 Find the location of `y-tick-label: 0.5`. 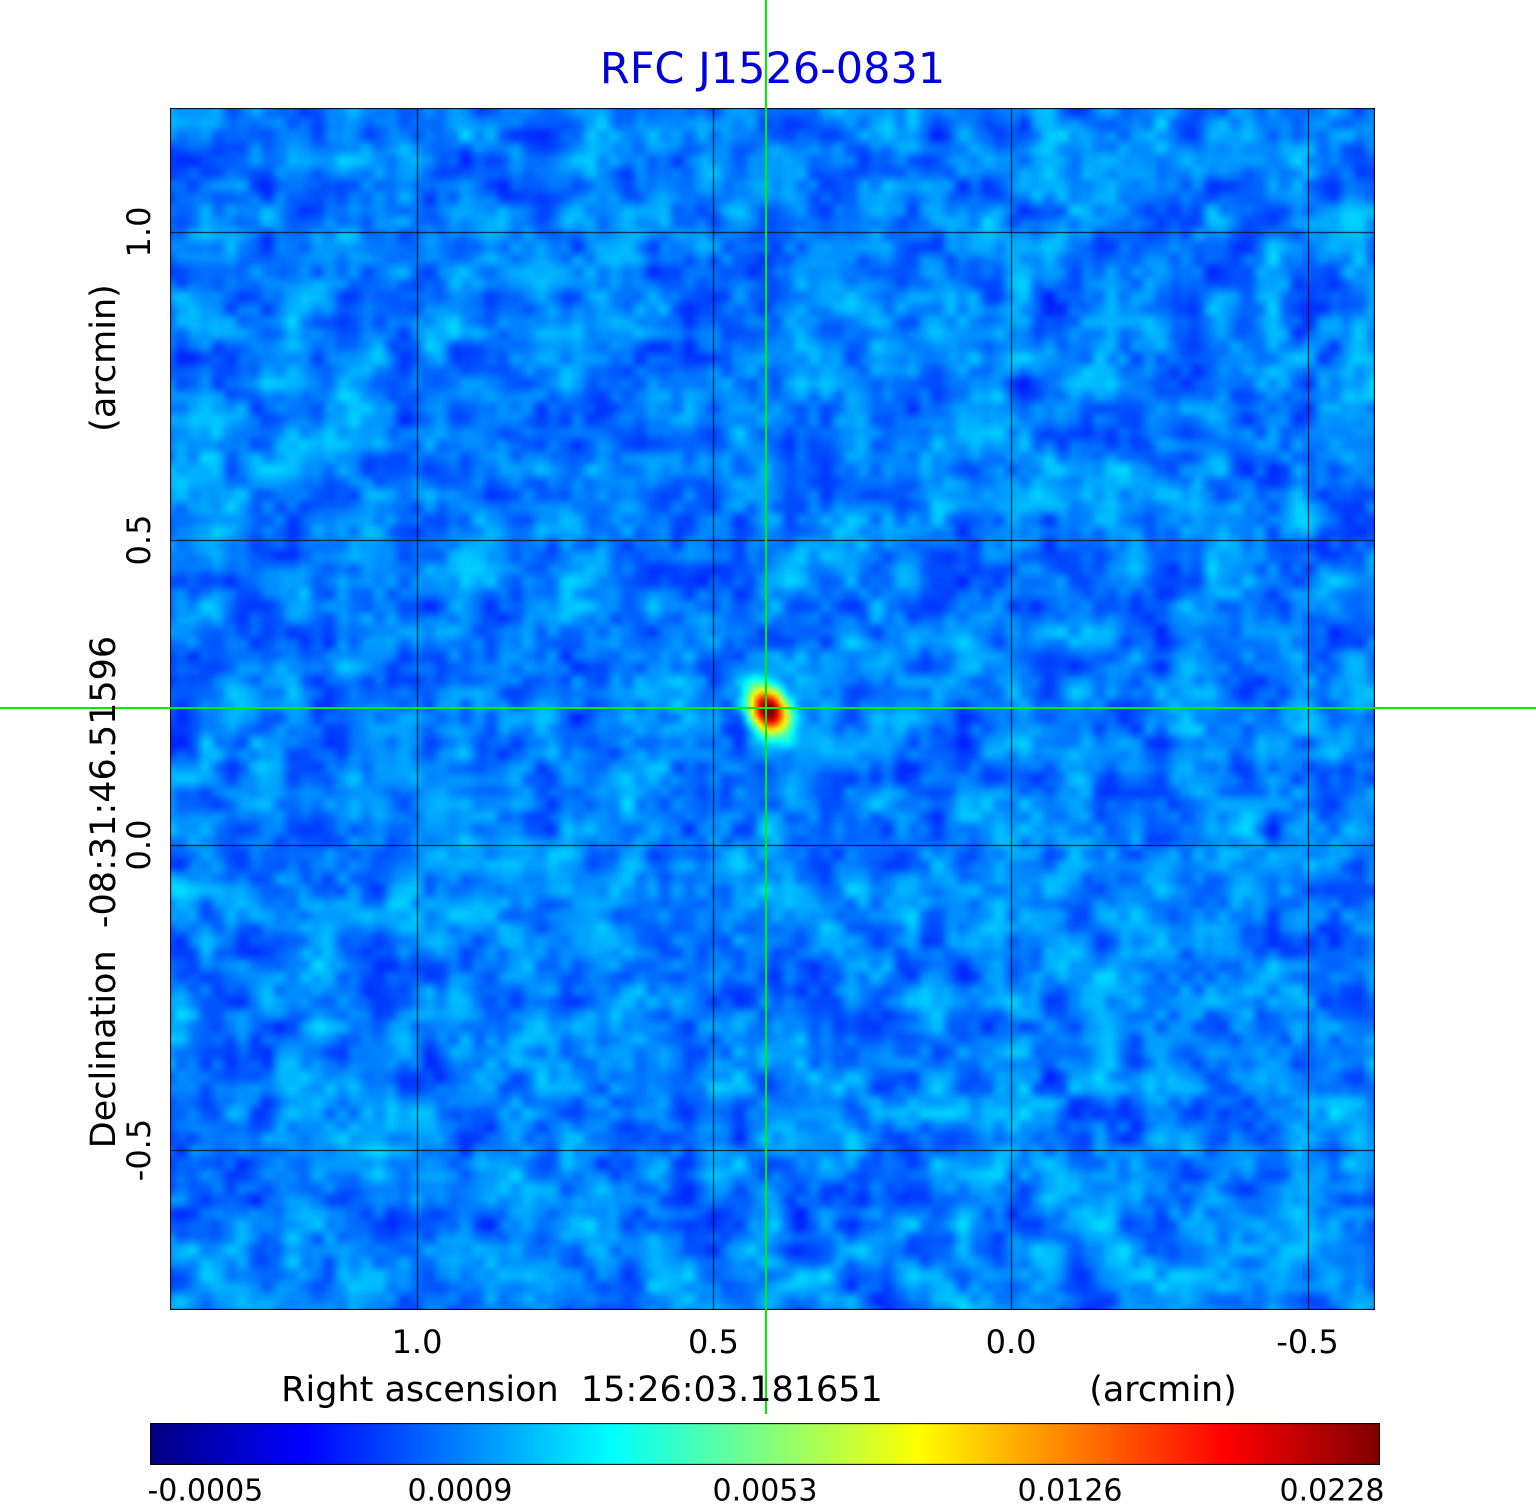

y-tick-label: 0.5 is located at coordinates (139, 539).